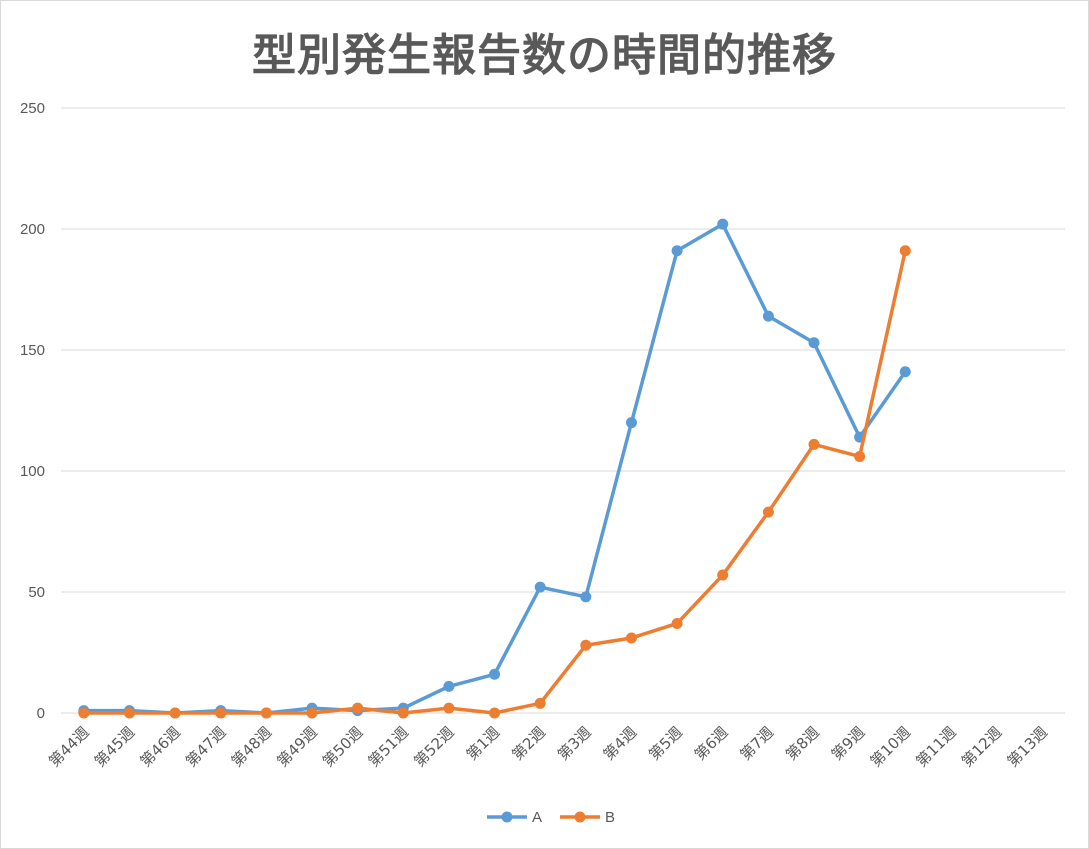  What do you see at coordinates (507, 817) in the screenshot?
I see `legend-swatch-marker-A` at bounding box center [507, 817].